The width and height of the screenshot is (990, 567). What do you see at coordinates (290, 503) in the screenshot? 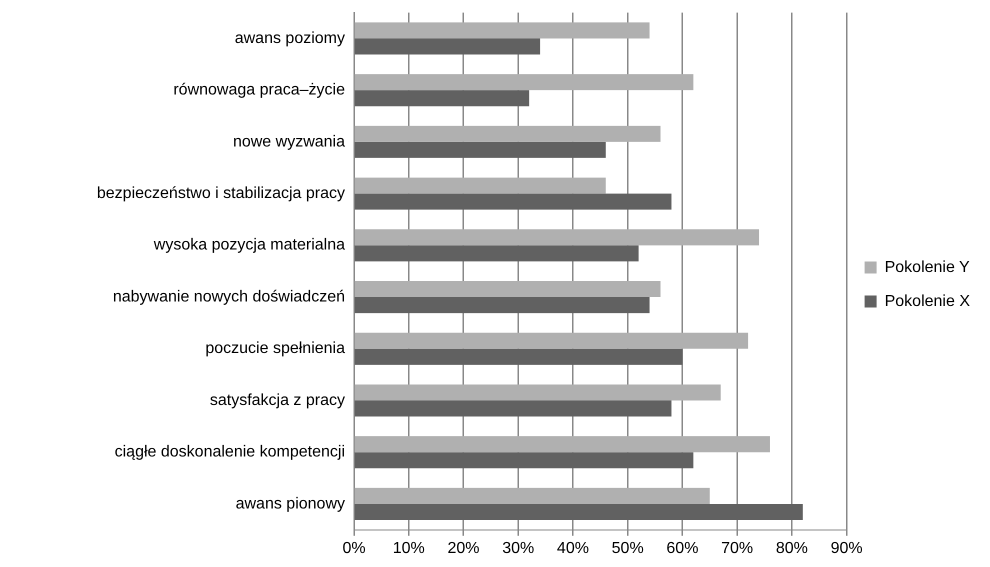
I see `y-tick-label: awans pionowy` at bounding box center [290, 503].